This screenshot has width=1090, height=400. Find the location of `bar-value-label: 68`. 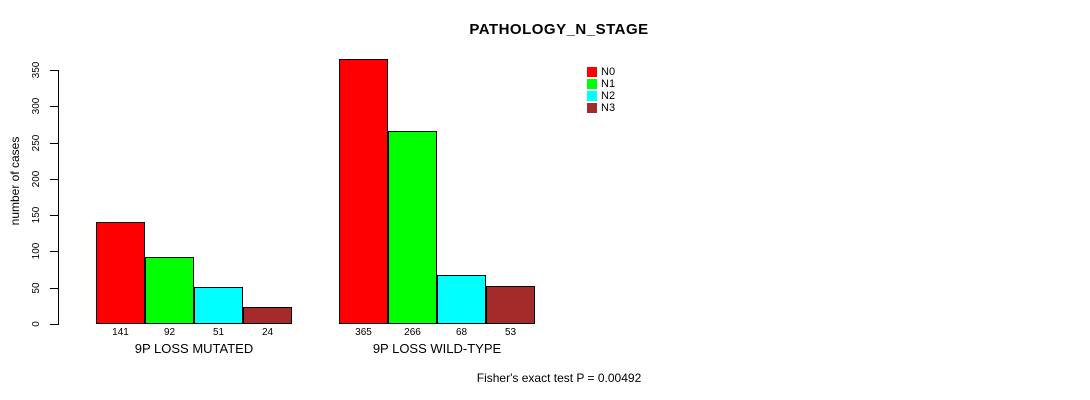

bar-value-label: 68 is located at coordinates (461, 332).